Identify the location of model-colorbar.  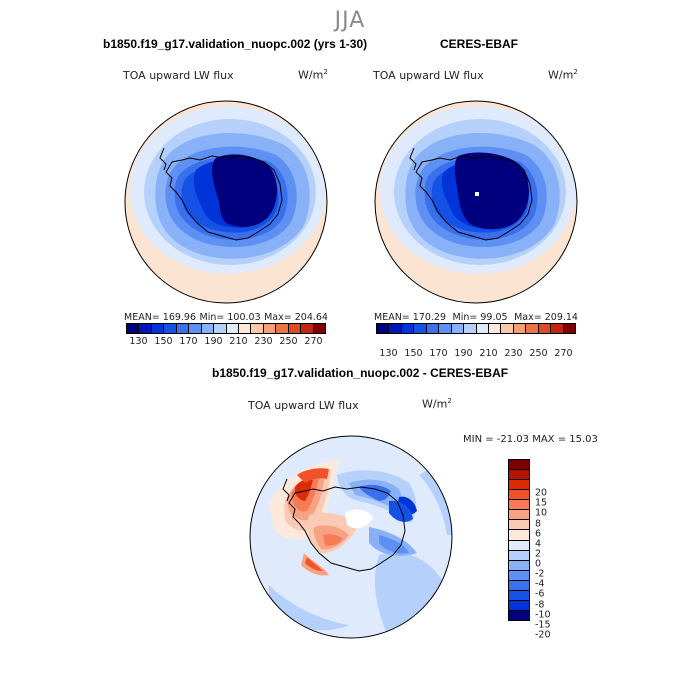
(226, 328).